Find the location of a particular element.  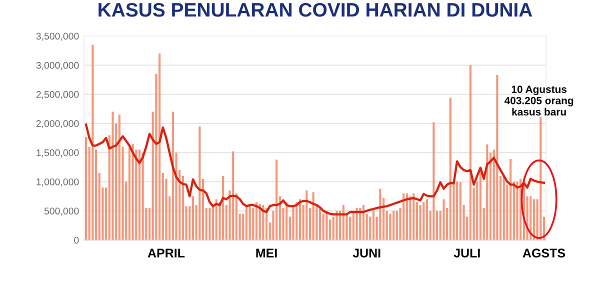

x-tick-label: JUNI is located at coordinates (366, 253).